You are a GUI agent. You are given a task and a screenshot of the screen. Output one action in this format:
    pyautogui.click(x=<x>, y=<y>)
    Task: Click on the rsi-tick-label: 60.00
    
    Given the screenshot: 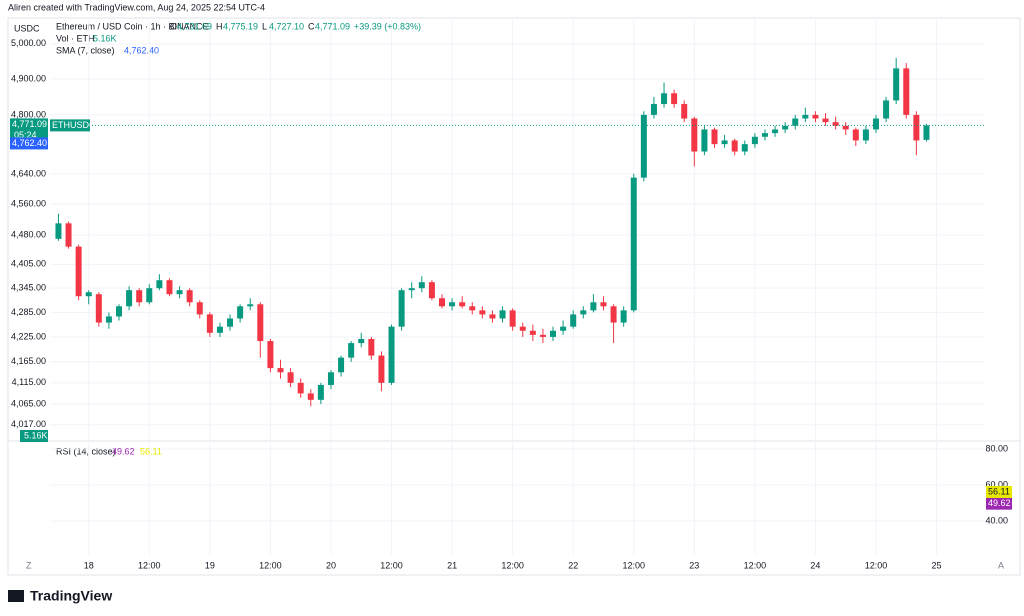 What is the action you would take?
    pyautogui.click(x=996, y=484)
    